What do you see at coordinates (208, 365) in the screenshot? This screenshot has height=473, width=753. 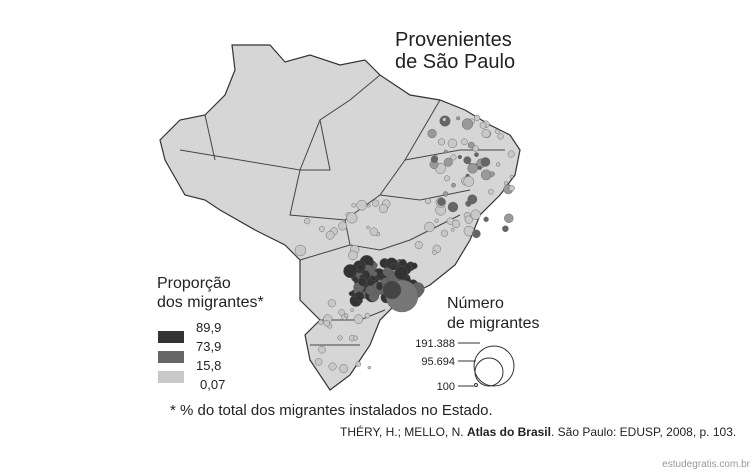 I see `legend-class: 15,8` at bounding box center [208, 365].